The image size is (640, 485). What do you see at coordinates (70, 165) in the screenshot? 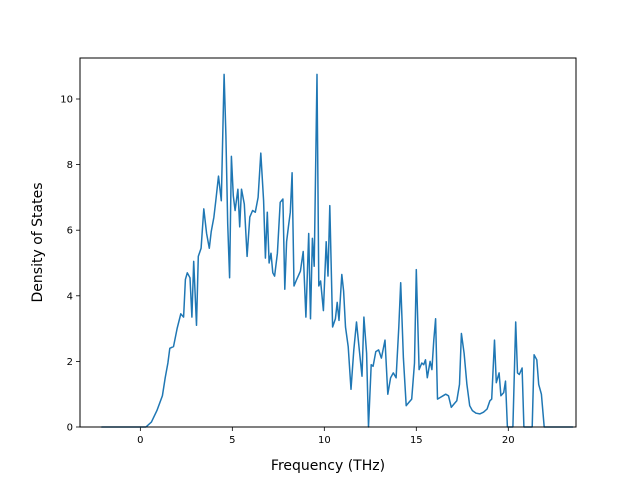
I see `y-tick-label: 8` at bounding box center [70, 165].